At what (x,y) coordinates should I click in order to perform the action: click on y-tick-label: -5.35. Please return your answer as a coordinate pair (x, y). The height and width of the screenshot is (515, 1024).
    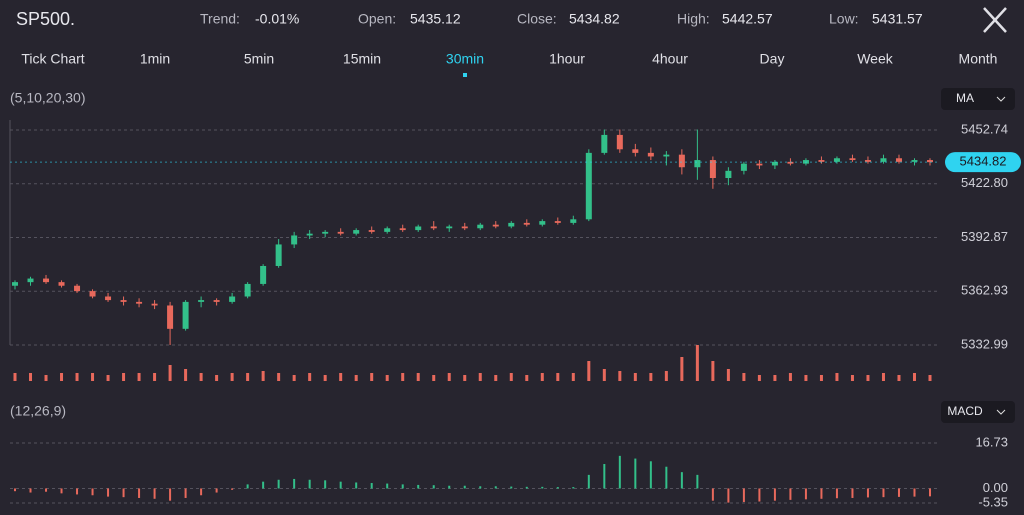
    Looking at the image, I should click on (993, 501).